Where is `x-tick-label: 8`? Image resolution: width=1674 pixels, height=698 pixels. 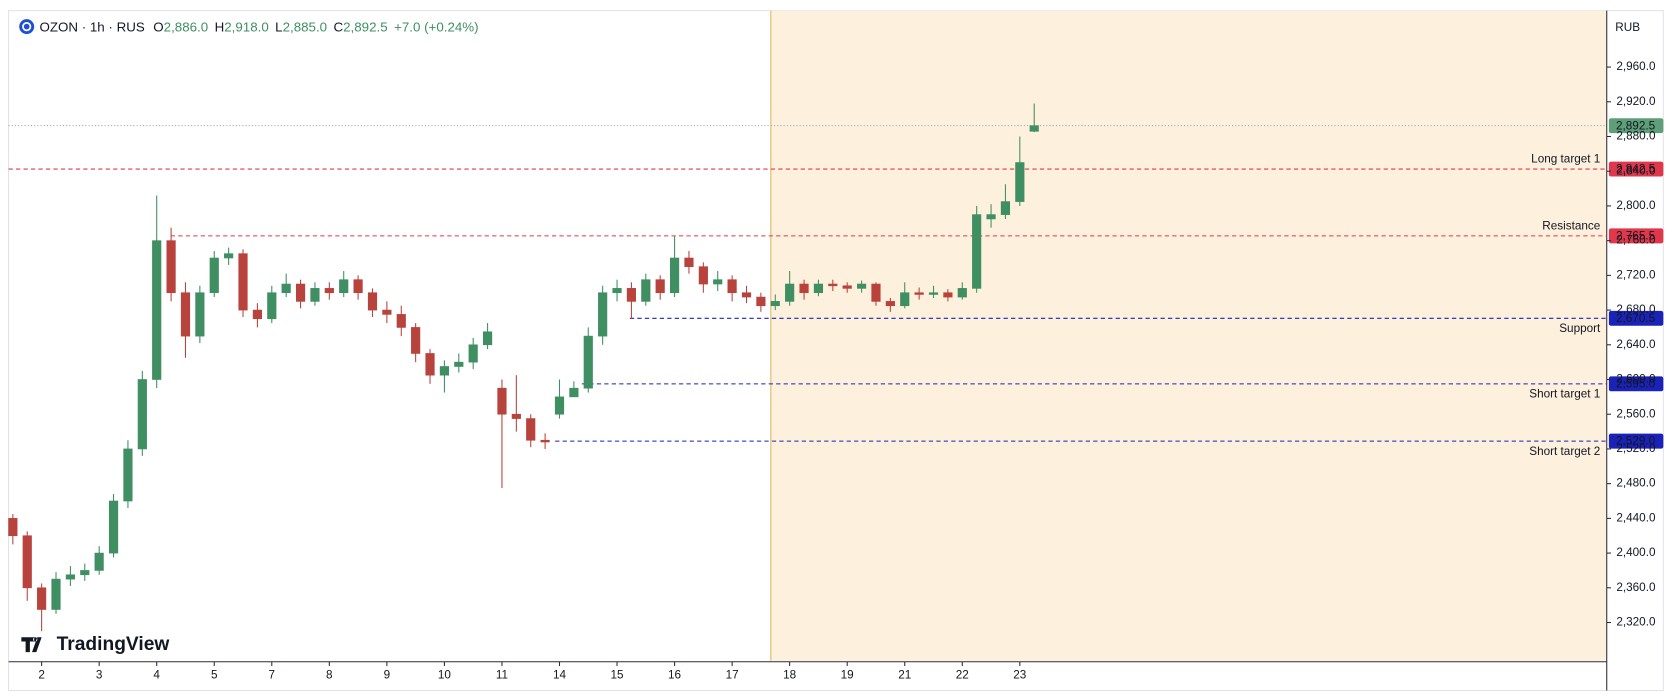
x-tick-label: 8 is located at coordinates (329, 675).